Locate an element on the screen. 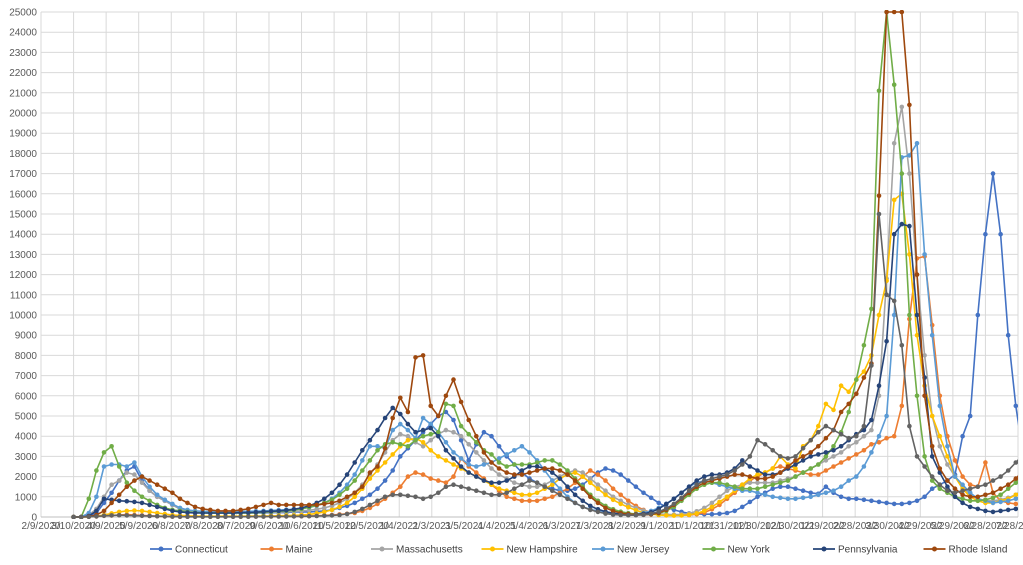  x-tick-label: 11/30/2021 is located at coordinates (758, 526).